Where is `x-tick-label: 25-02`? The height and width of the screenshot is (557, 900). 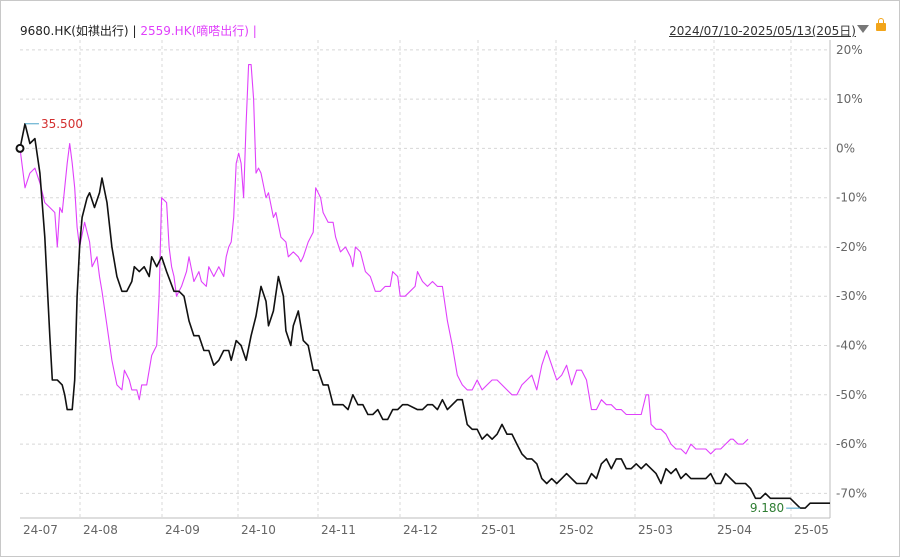 x-tick-label: 25-02 is located at coordinates (576, 530).